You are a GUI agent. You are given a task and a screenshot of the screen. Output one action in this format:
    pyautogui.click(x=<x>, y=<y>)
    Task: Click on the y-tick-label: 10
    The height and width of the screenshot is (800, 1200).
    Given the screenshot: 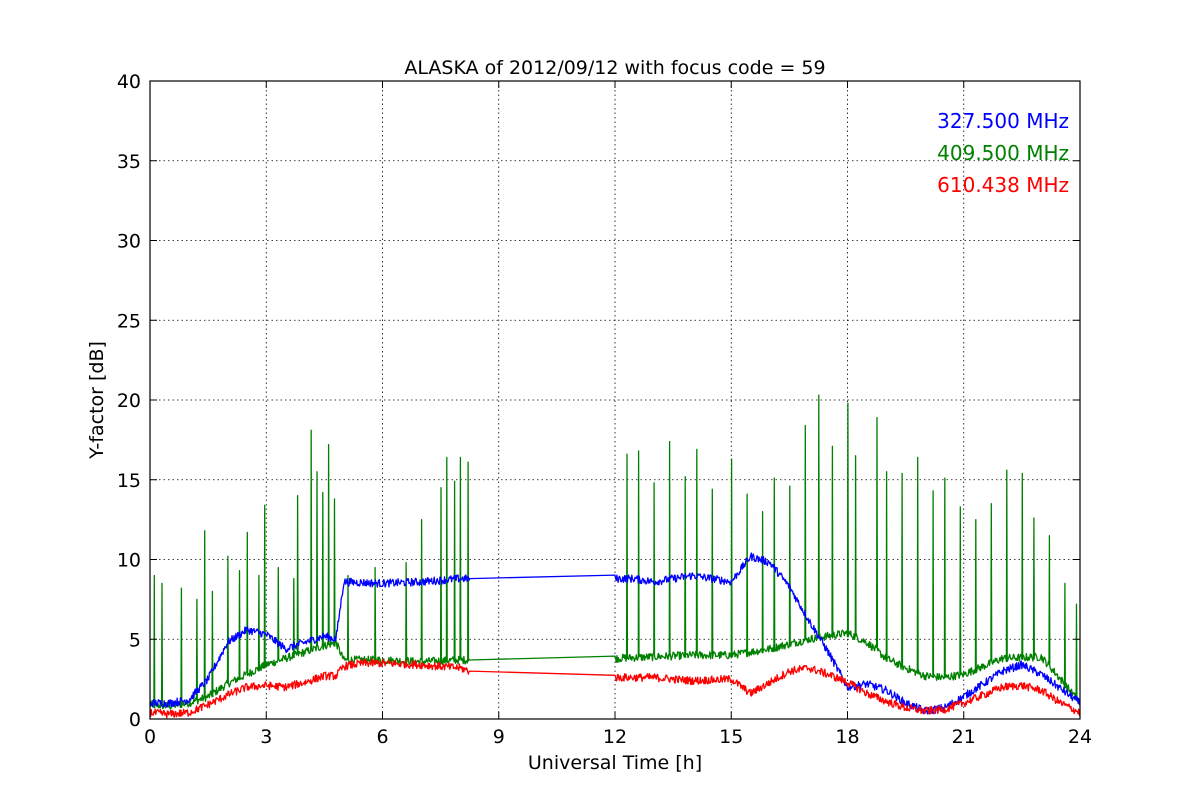 What is the action you would take?
    pyautogui.click(x=129, y=561)
    